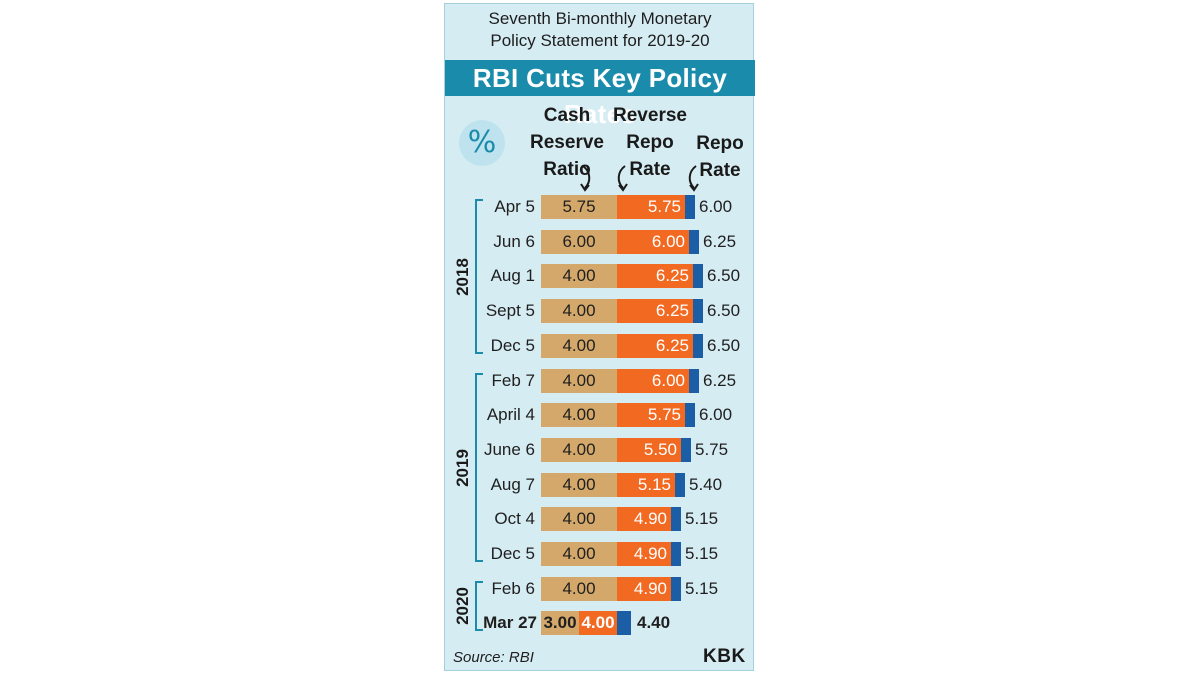 This screenshot has height=675, width=1200. Describe the element at coordinates (650, 115) in the screenshot. I see `column-header-reverse-repo-line: Reverse` at that location.